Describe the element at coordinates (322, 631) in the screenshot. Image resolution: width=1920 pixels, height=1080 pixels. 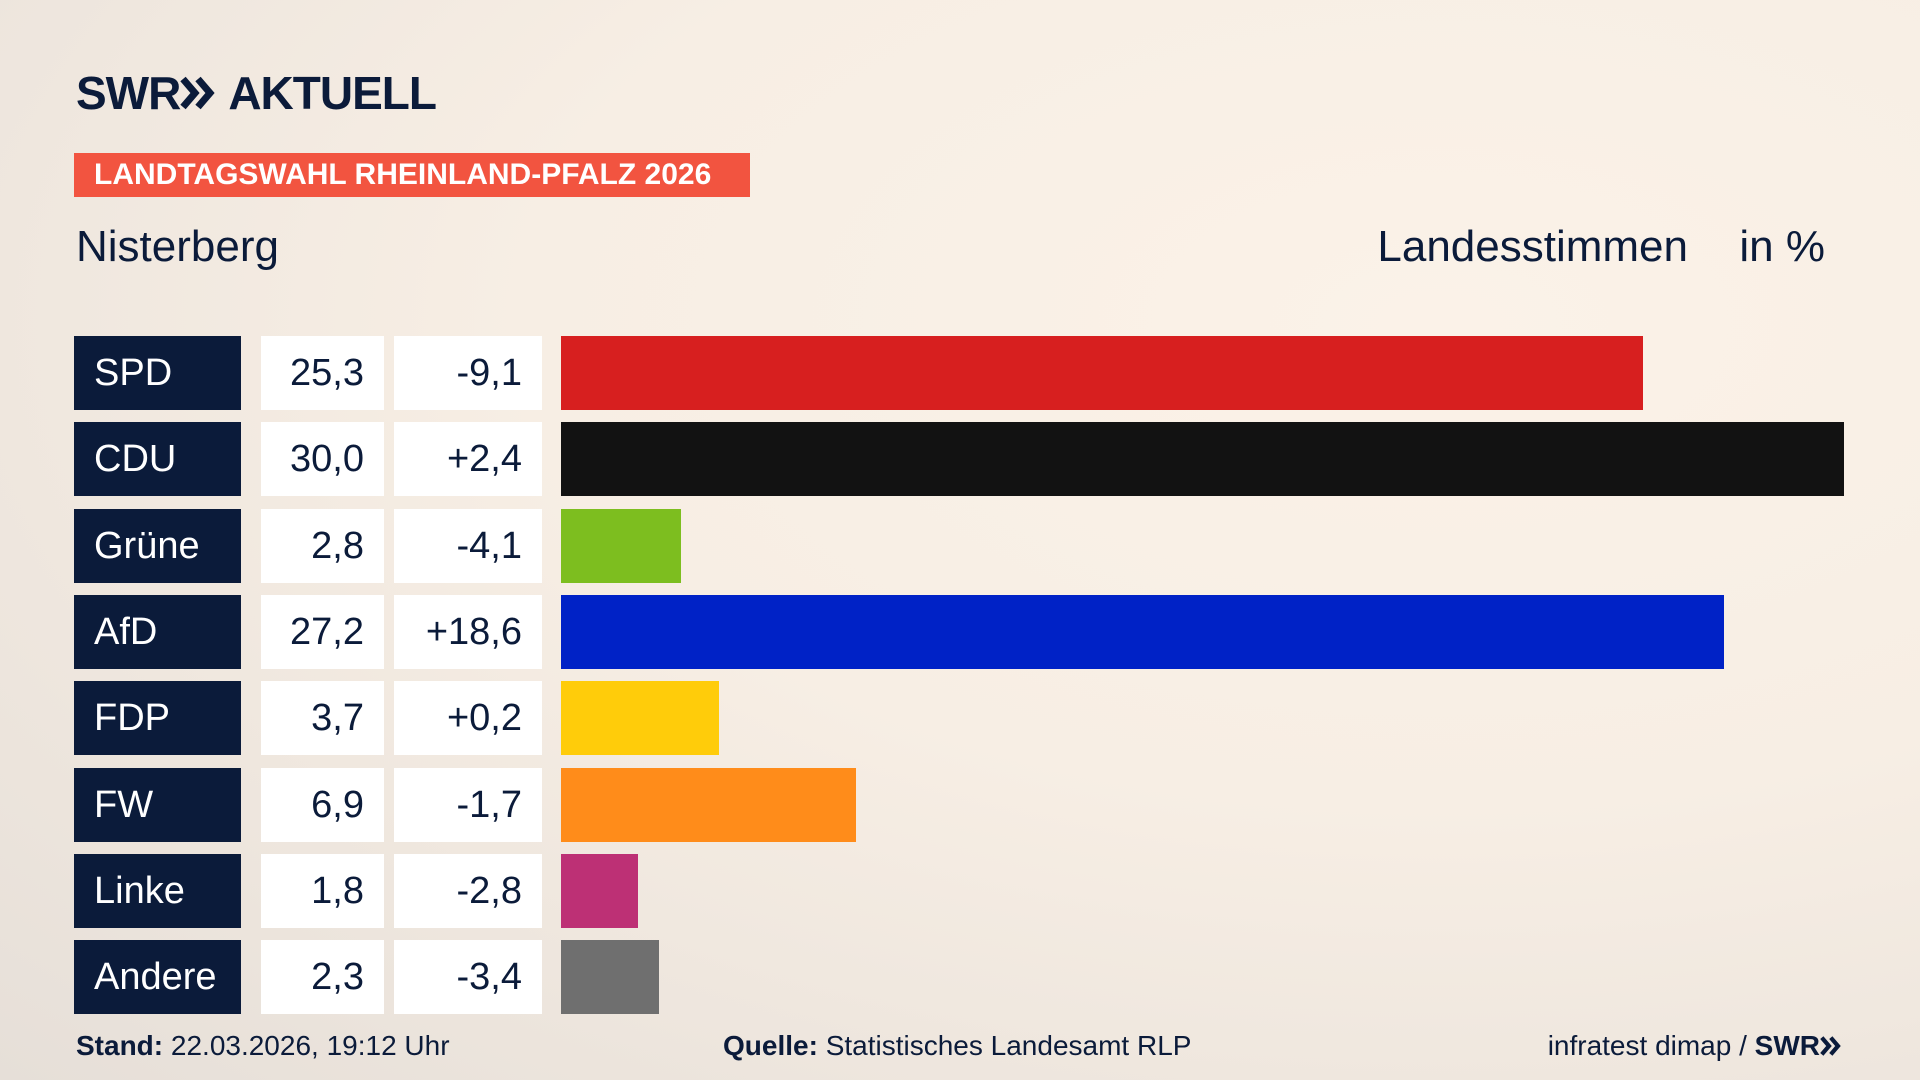
I see `value-label: 27,2` at that location.